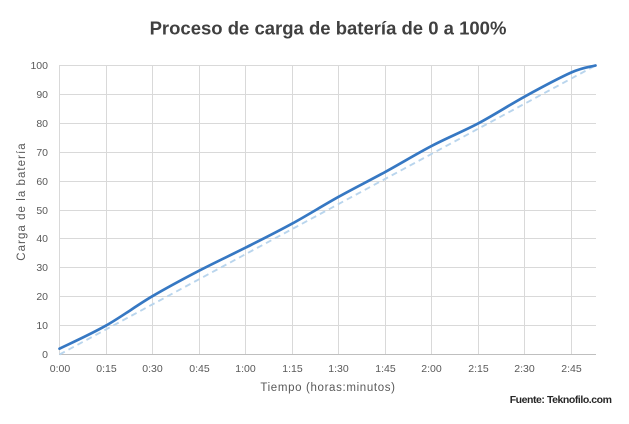 This screenshot has width=629, height=424. What do you see at coordinates (245, 369) in the screenshot?
I see `svg-text: 1:00` at bounding box center [245, 369].